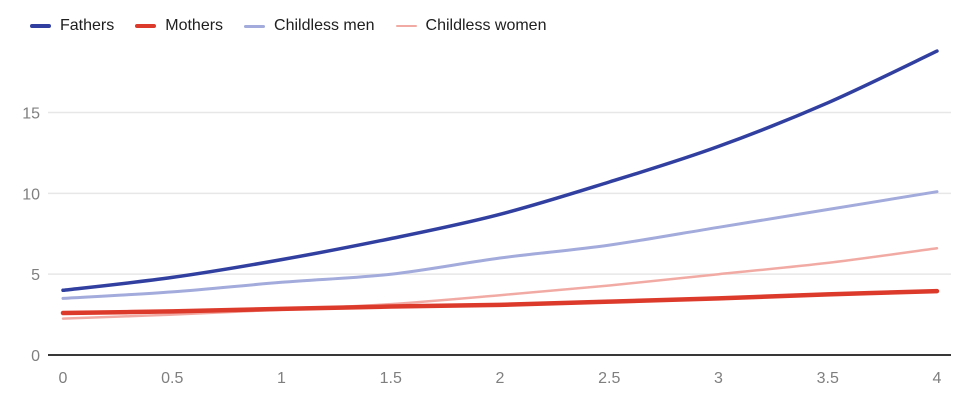 This screenshot has width=980, height=419. Describe the element at coordinates (937, 378) in the screenshot. I see `x-tick-label-4: 4` at that location.